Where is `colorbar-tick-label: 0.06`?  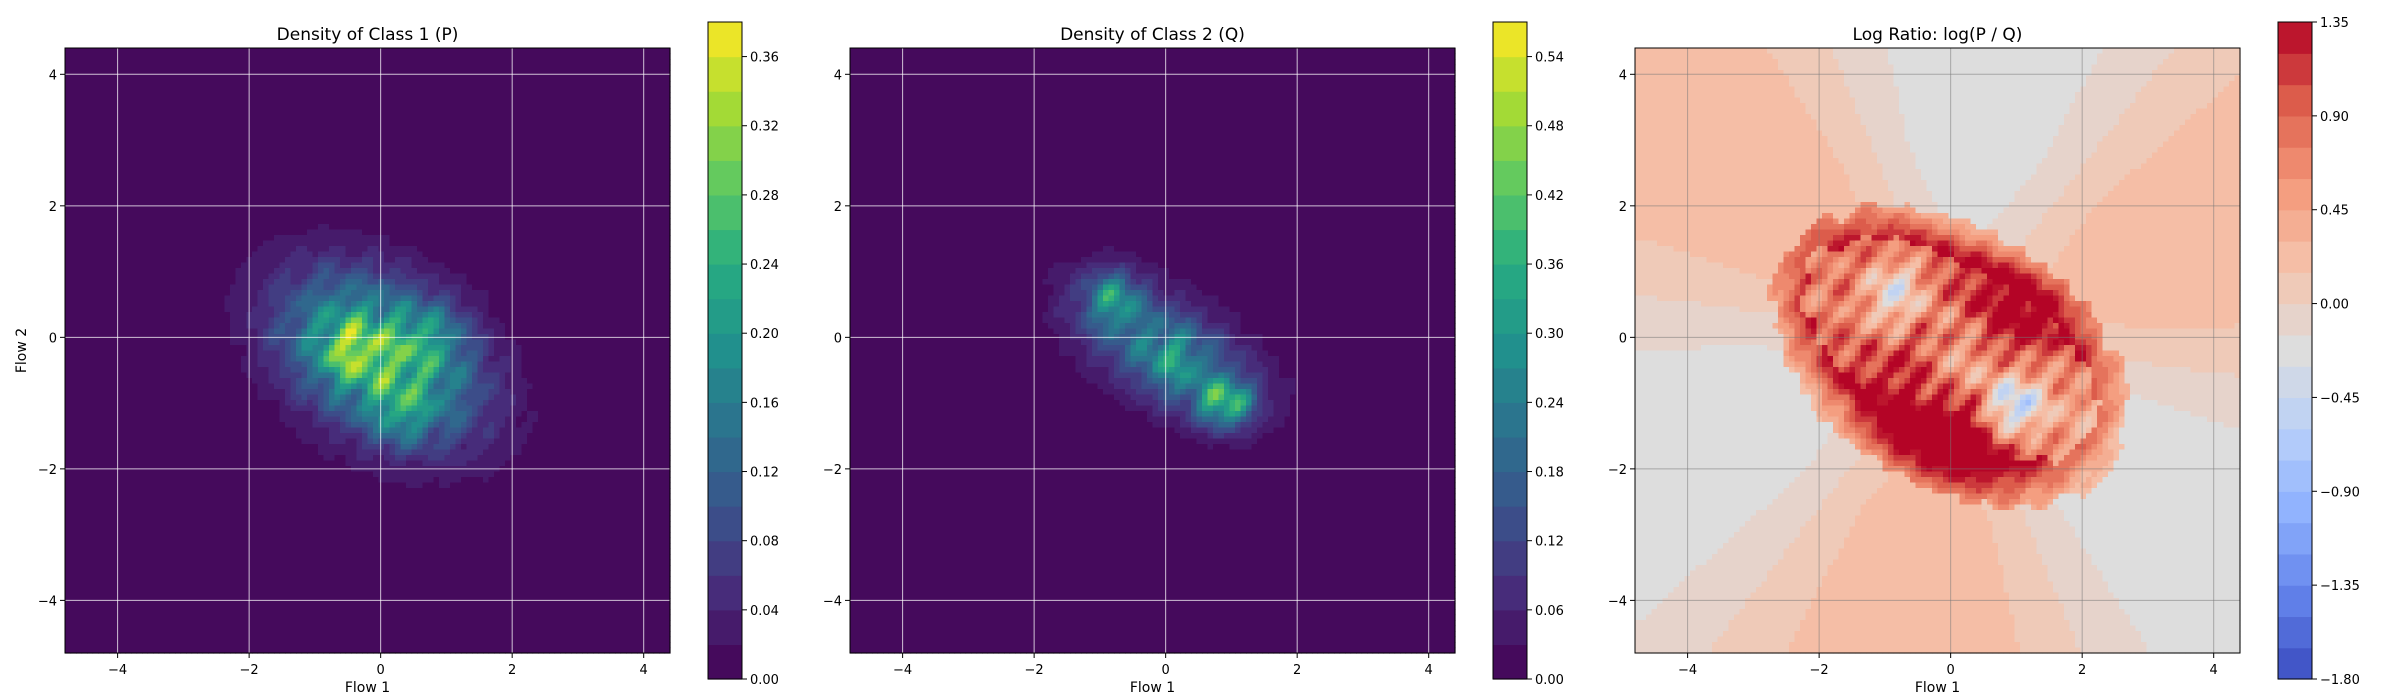 colorbar-tick-label: 0.06 is located at coordinates (1549, 611).